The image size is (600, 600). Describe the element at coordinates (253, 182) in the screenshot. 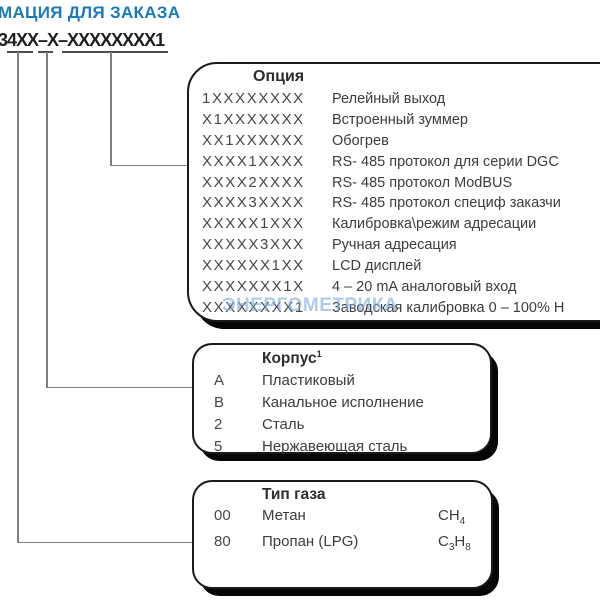

I see `option-code: XXXX2XXXX` at that location.